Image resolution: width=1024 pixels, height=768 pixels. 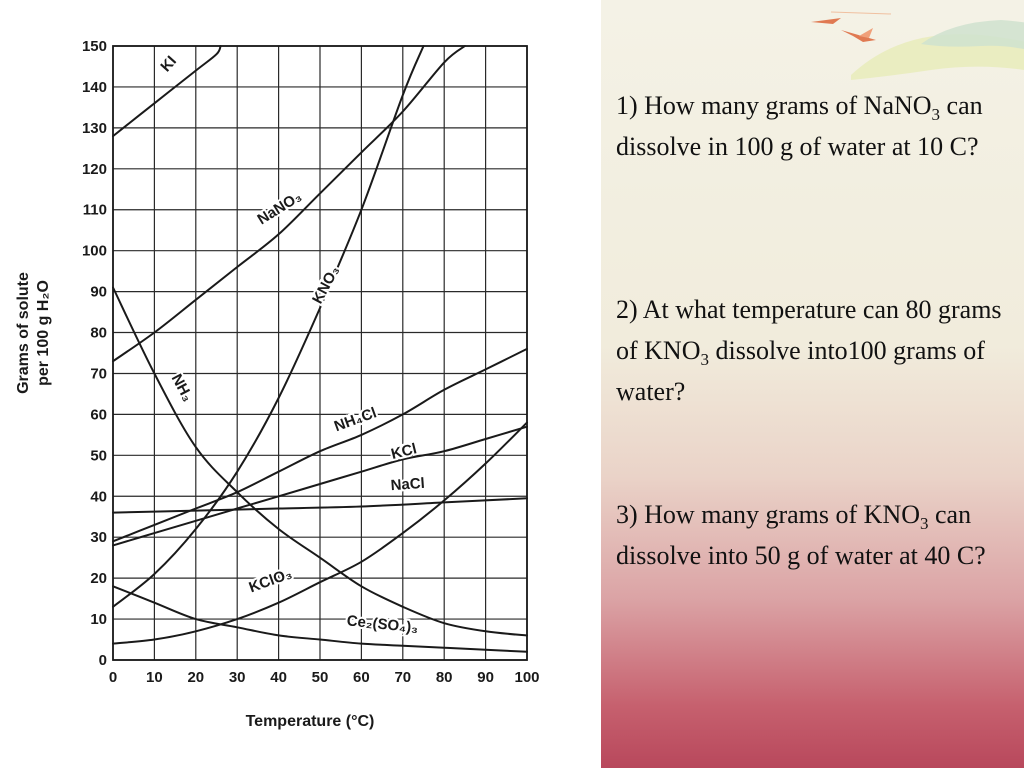 I want to click on y-tick-label: 10, so click(x=98, y=619).